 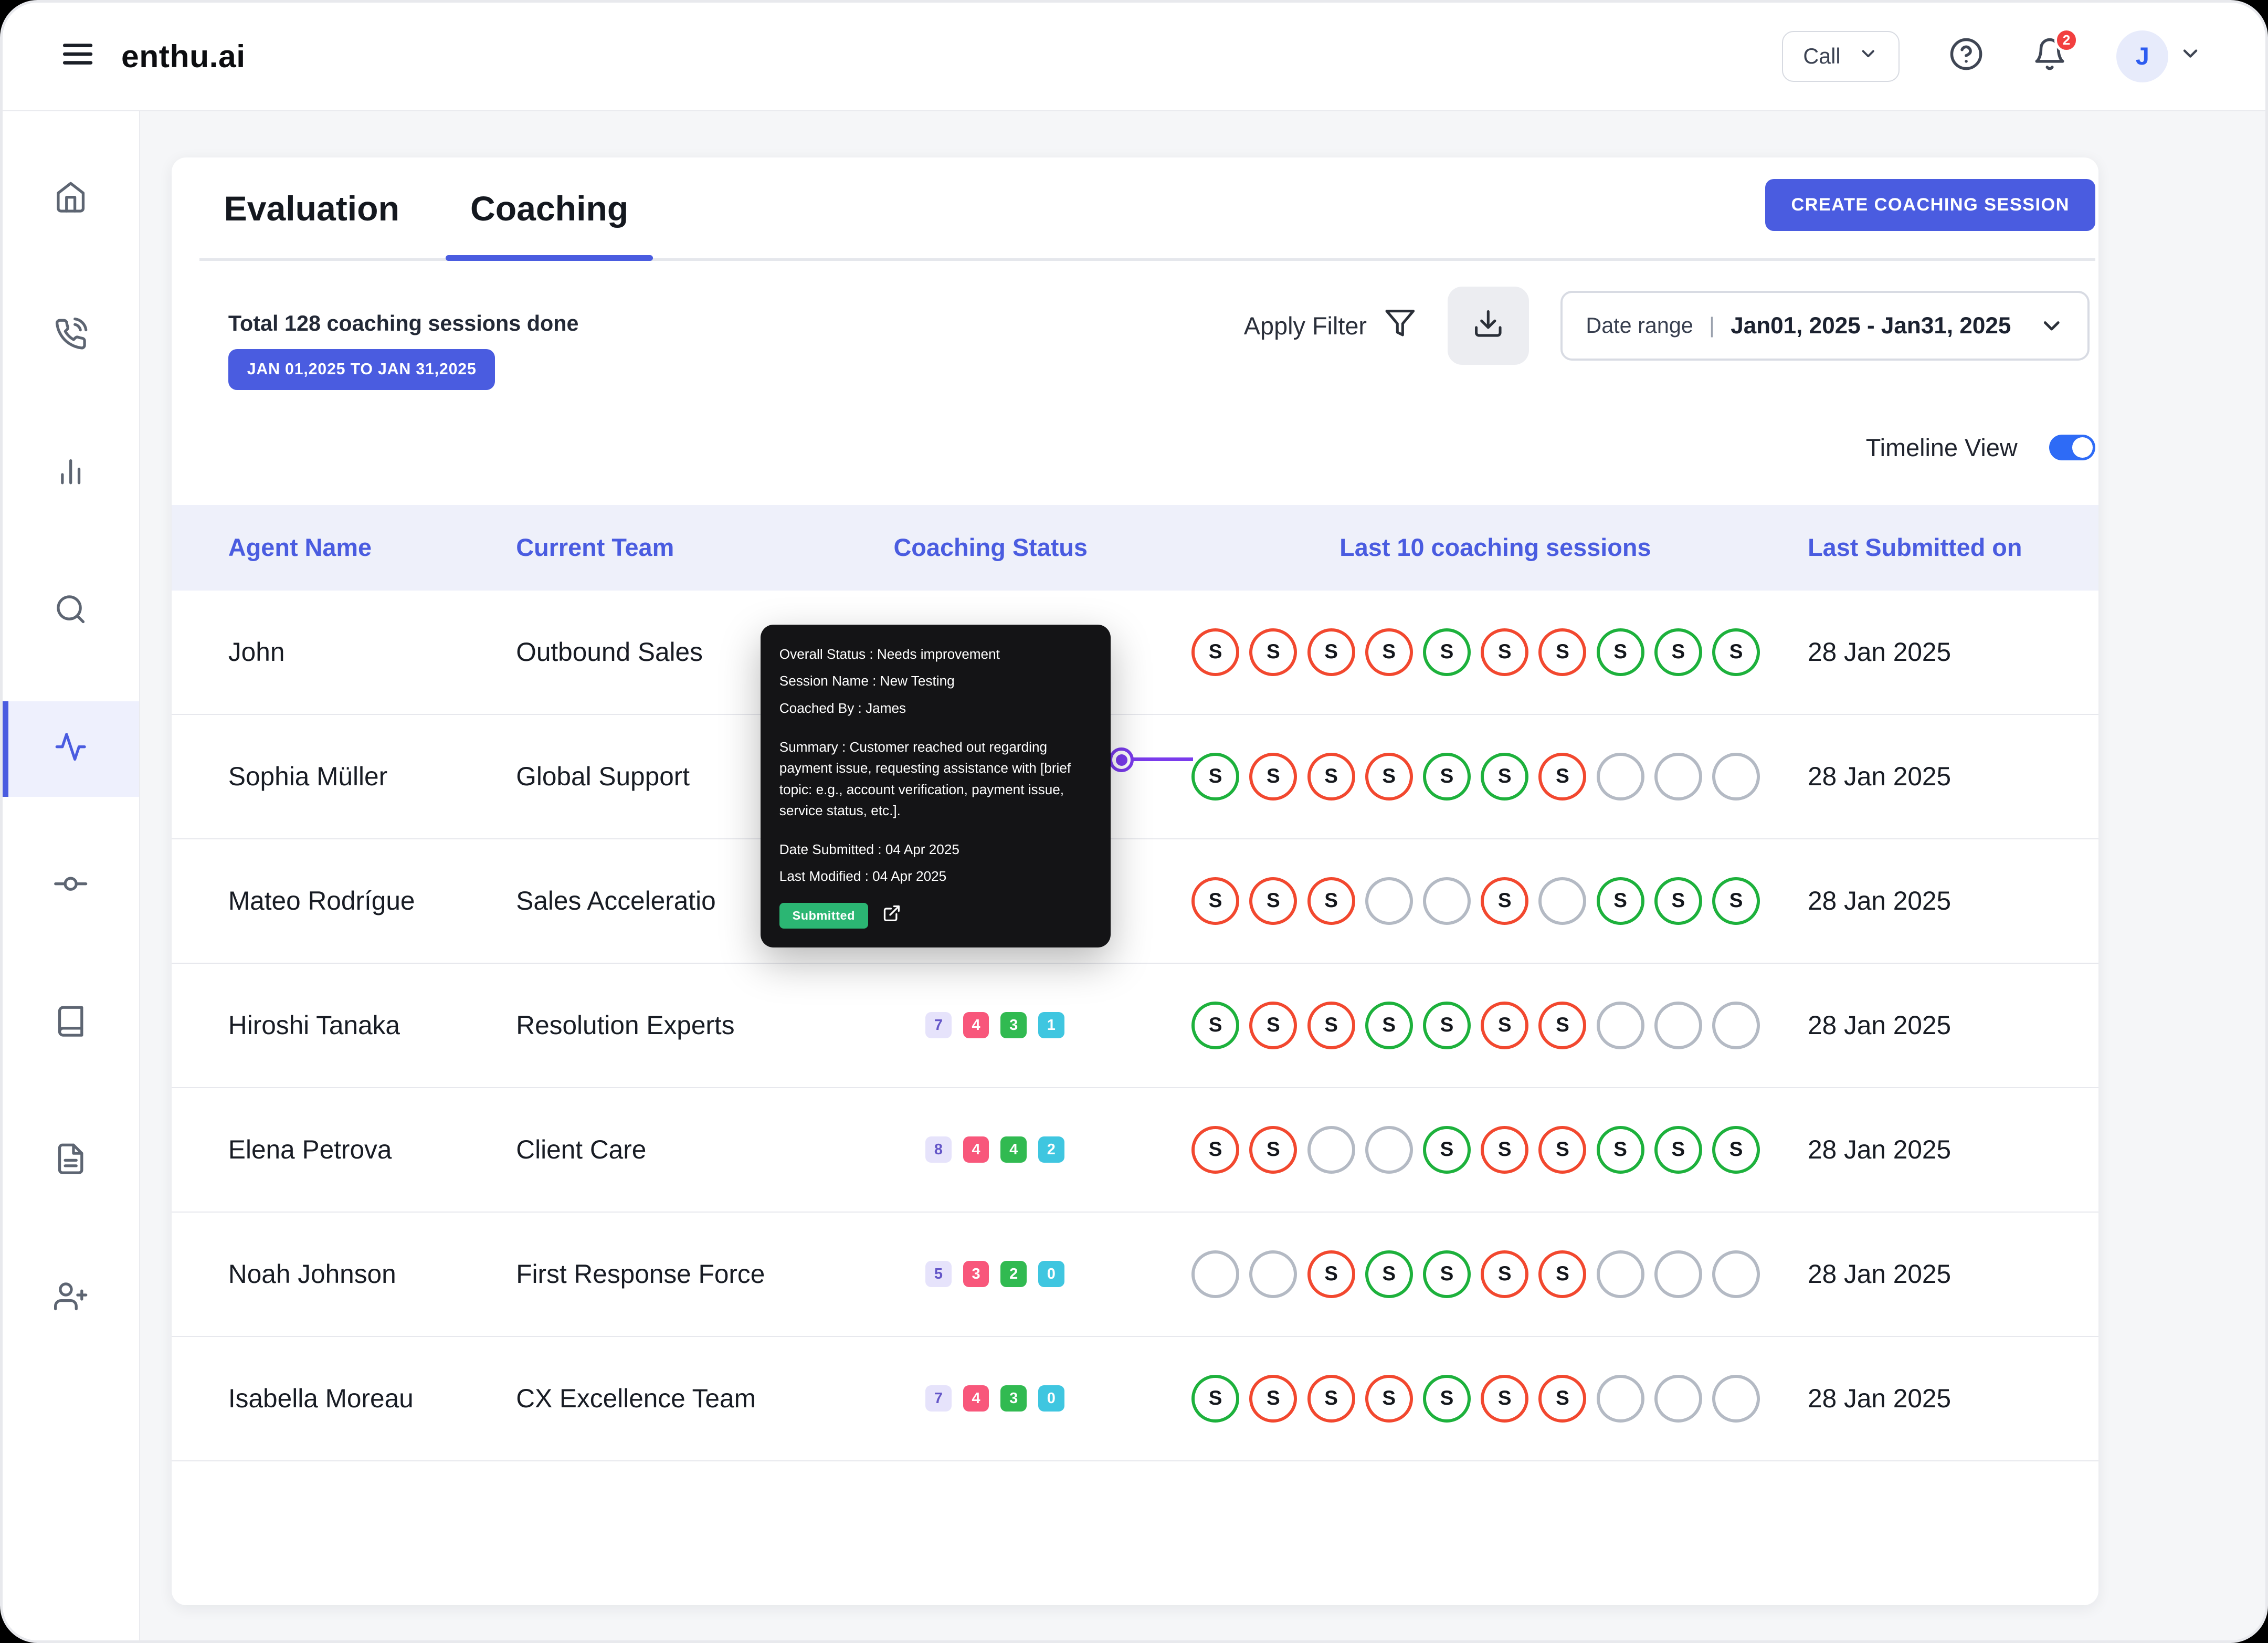 What do you see at coordinates (2159, 56) in the screenshot?
I see `user-menu: J` at bounding box center [2159, 56].